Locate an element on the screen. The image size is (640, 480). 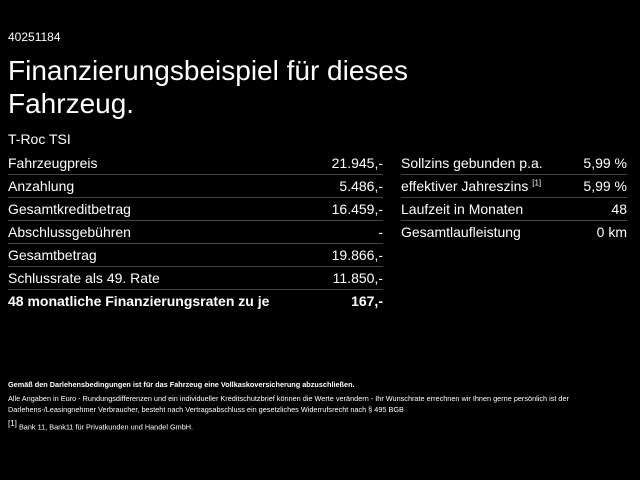
table-row: Gesamtbetrag 19.866,- is located at coordinates (195, 254).